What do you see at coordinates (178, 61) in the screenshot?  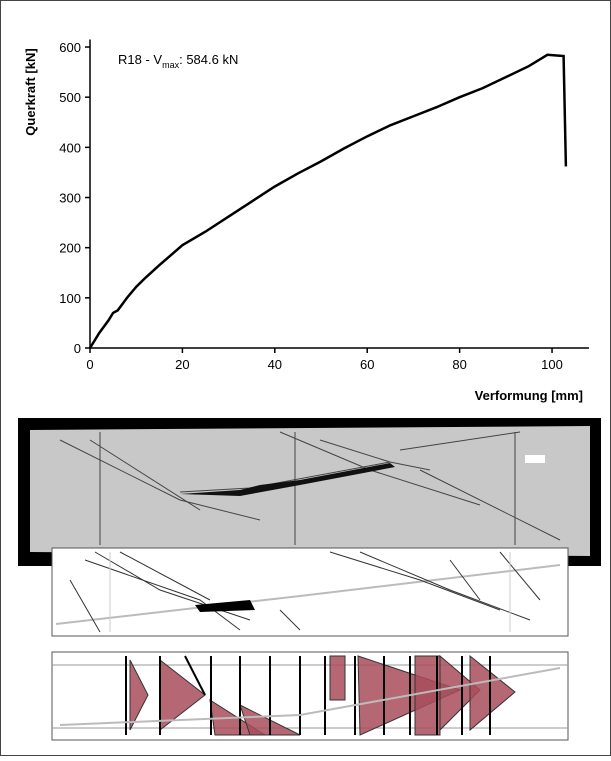 I see `annotation: R18 - Vmax: 584.6 kN` at bounding box center [178, 61].